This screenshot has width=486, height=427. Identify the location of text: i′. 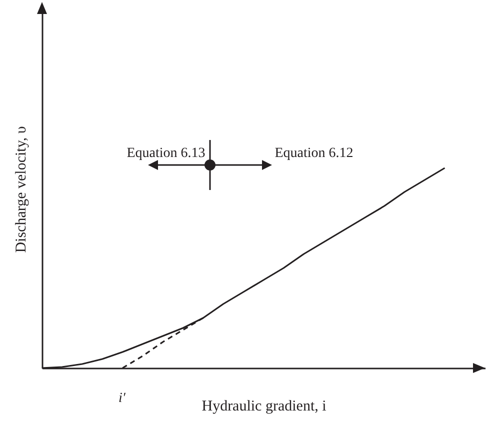
(122, 398).